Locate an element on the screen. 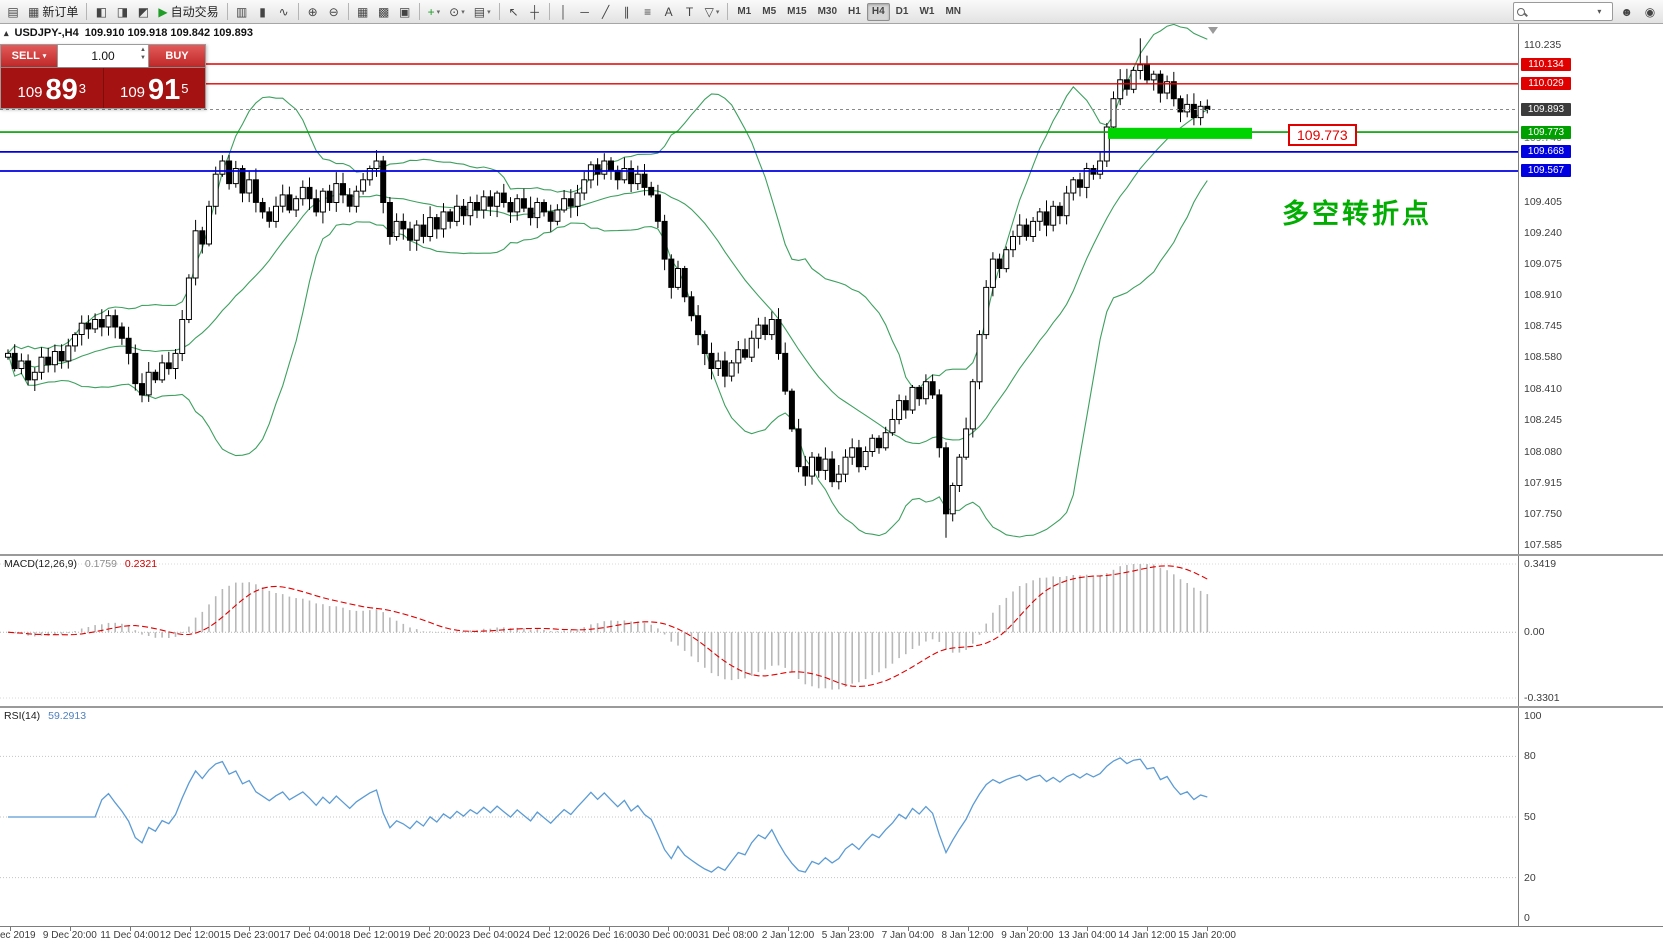  macd-axis: 0.3419 0.00 -0.3301 is located at coordinates (1590, 631).